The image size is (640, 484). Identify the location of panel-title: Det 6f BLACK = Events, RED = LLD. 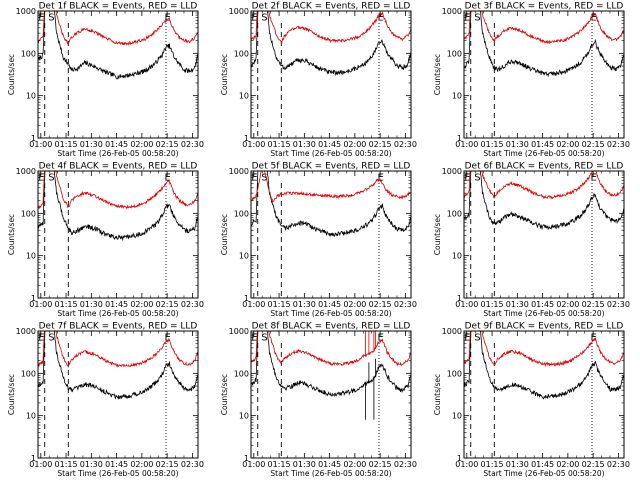
(544, 167).